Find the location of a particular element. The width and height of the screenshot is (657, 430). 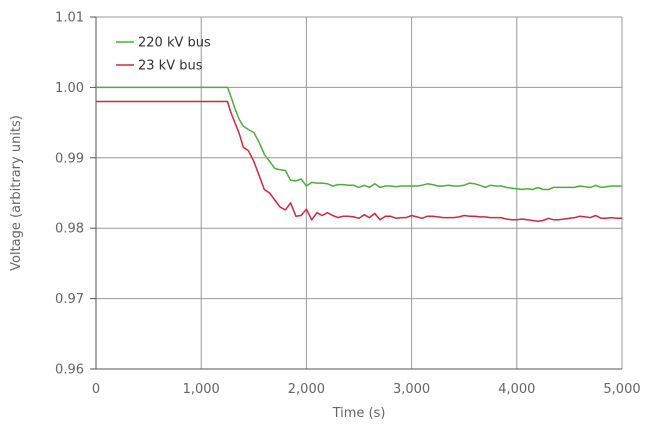

x-axis-title: Time (s) is located at coordinates (359, 413).